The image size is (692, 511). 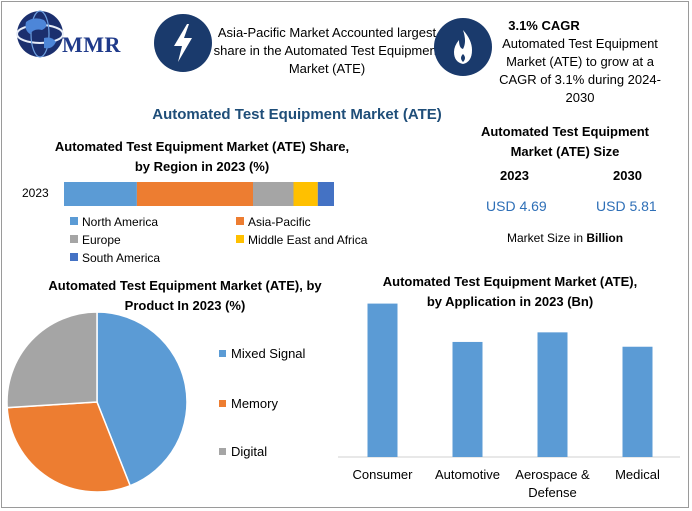 I want to click on region-bar-segment-south-america, so click(x=325, y=194).